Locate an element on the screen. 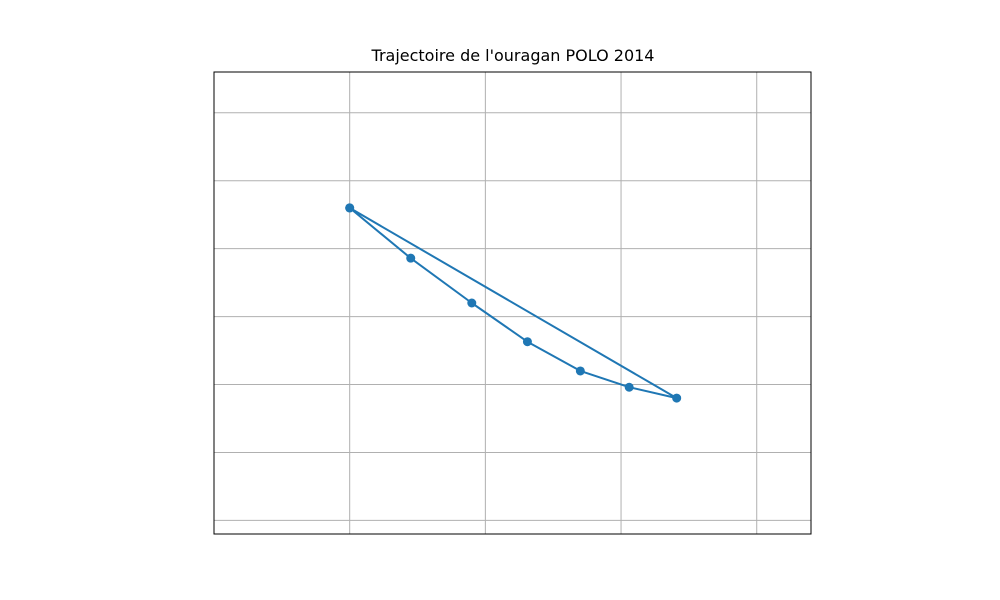 The height and width of the screenshot is (600, 1000). trajectory-line is located at coordinates (513, 303).